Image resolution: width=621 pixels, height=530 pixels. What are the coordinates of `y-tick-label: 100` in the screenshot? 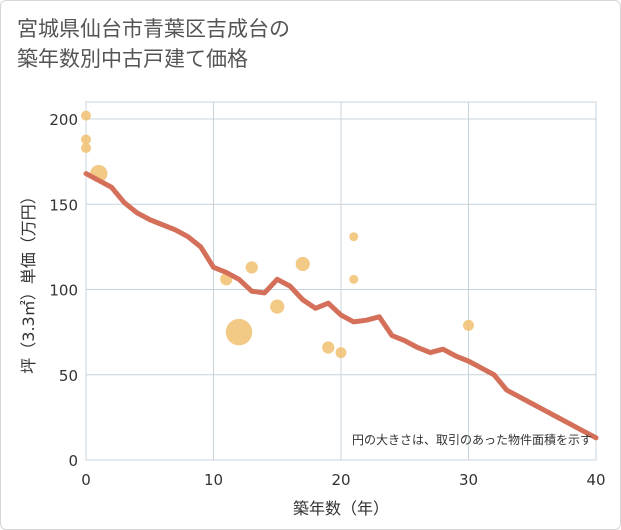 It's located at (63, 291).